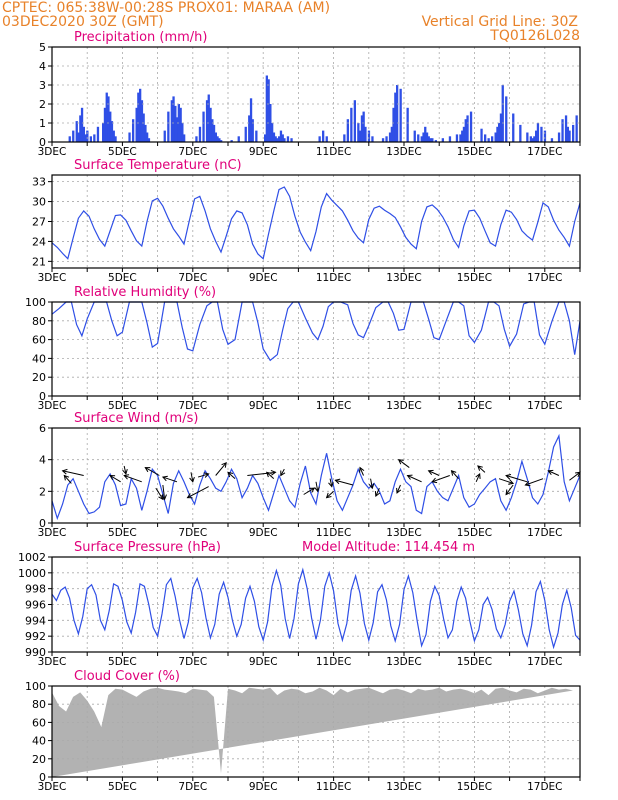 This screenshot has width=618, height=800. What do you see at coordinates (39, 222) in the screenshot?
I see `y-tick-label: 27` at bounding box center [39, 222].